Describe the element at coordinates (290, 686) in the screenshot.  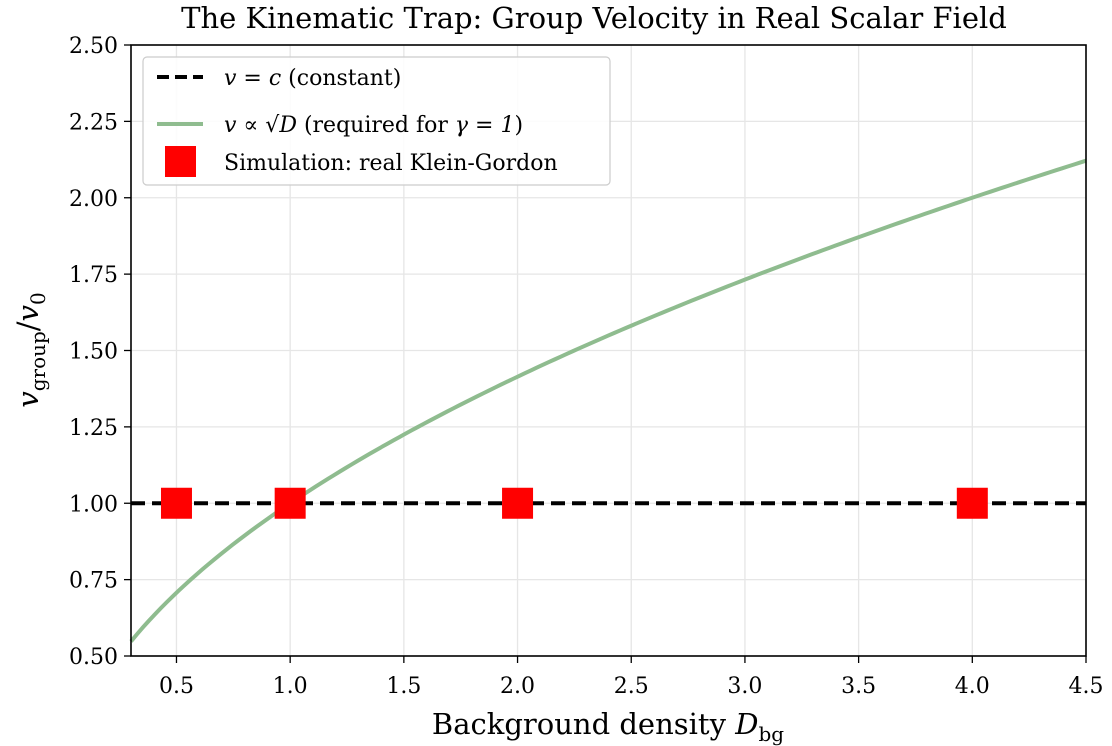
I see `x-tick-label: 1.0` at that location.